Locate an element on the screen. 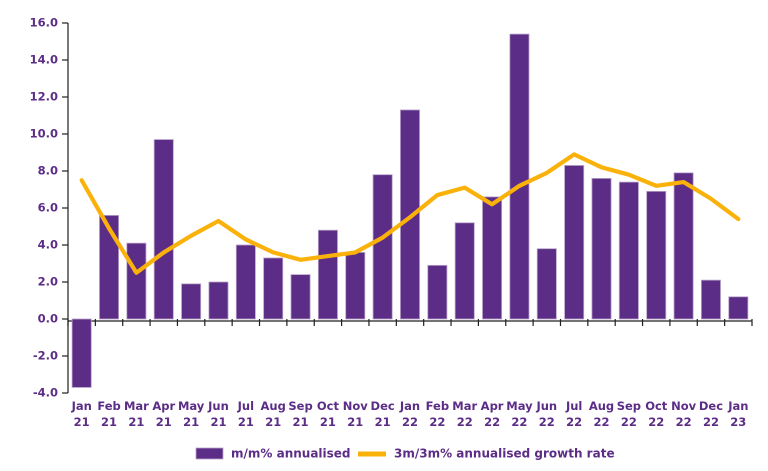 The width and height of the screenshot is (768, 471). x-tick-label-group: May 22 is located at coordinates (519, 414).